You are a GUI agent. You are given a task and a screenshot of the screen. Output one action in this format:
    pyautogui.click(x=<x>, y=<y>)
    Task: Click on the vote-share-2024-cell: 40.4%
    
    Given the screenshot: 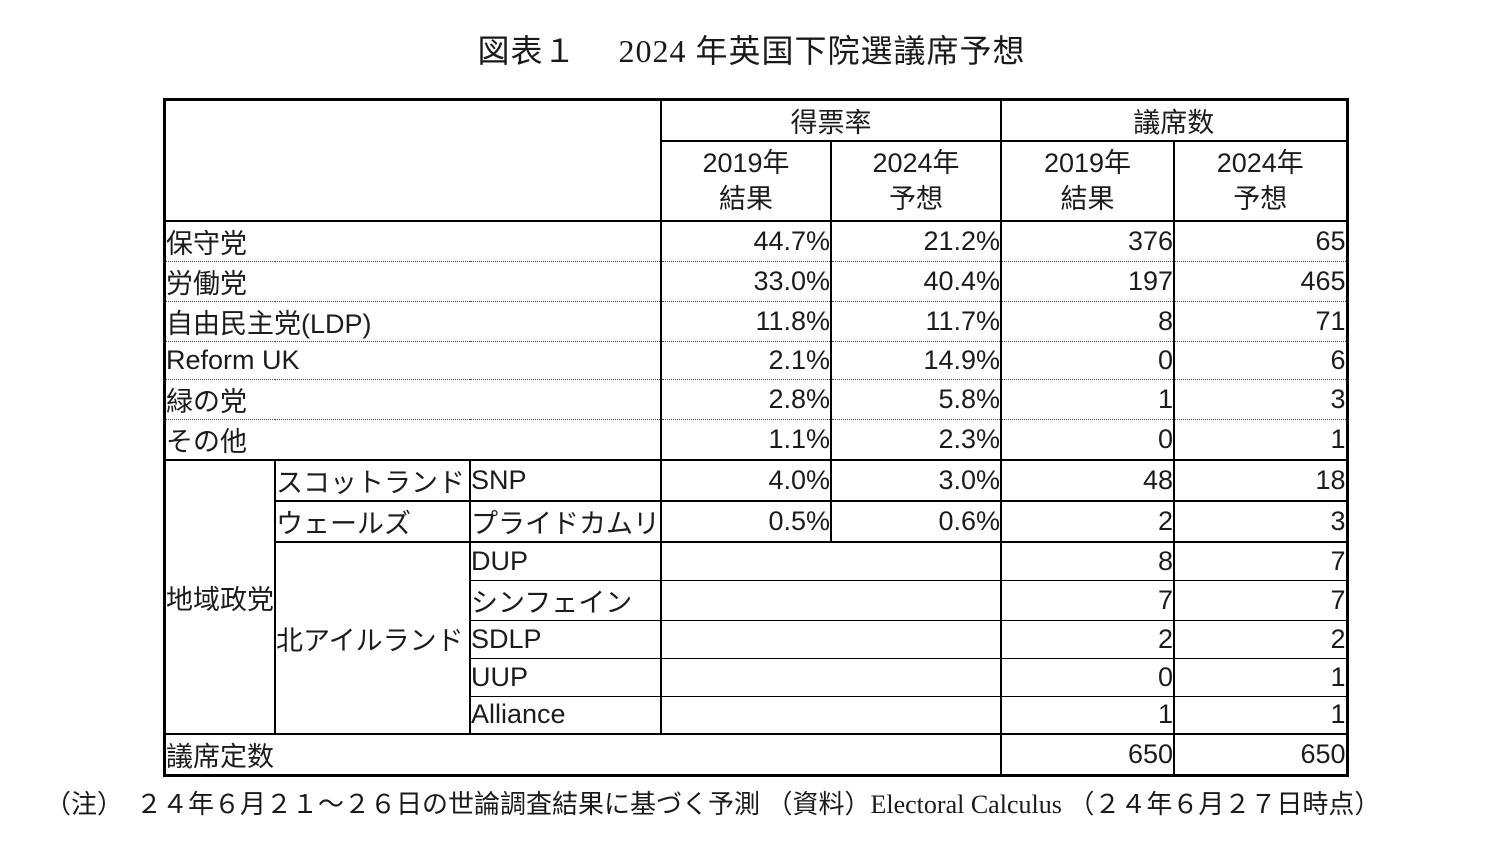 What is the action you would take?
    pyautogui.click(x=916, y=281)
    